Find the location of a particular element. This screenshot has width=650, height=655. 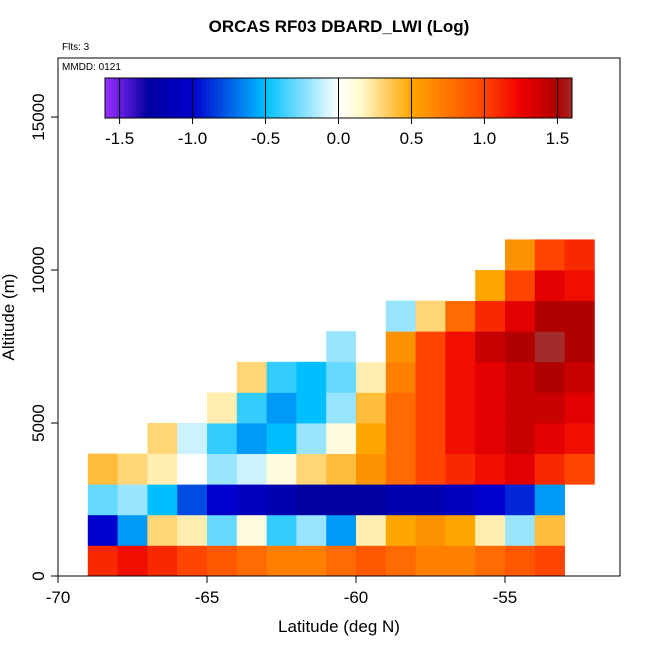

y-tick-label: 0 is located at coordinates (38, 575).